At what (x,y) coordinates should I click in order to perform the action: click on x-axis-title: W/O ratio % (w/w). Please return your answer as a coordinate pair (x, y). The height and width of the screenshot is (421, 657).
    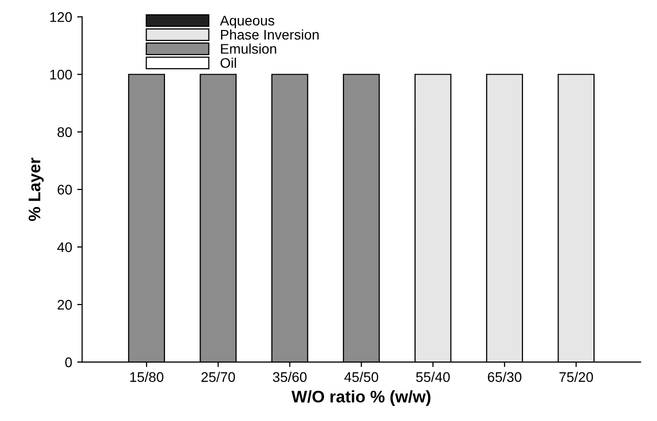
    Looking at the image, I should click on (360, 398).